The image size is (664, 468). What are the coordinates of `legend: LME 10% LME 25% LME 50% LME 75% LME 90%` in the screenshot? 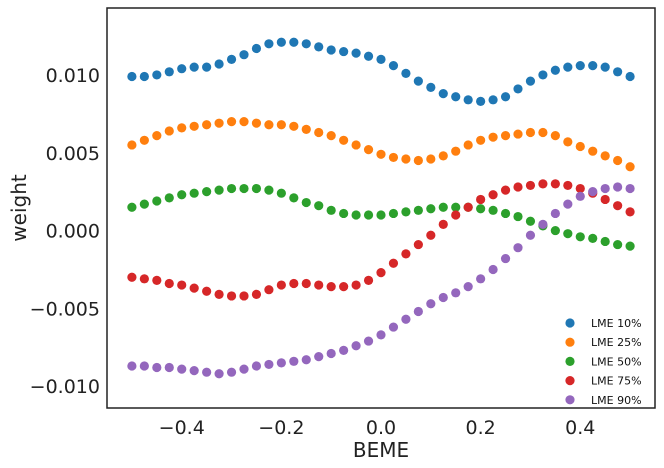 It's located at (603, 362).